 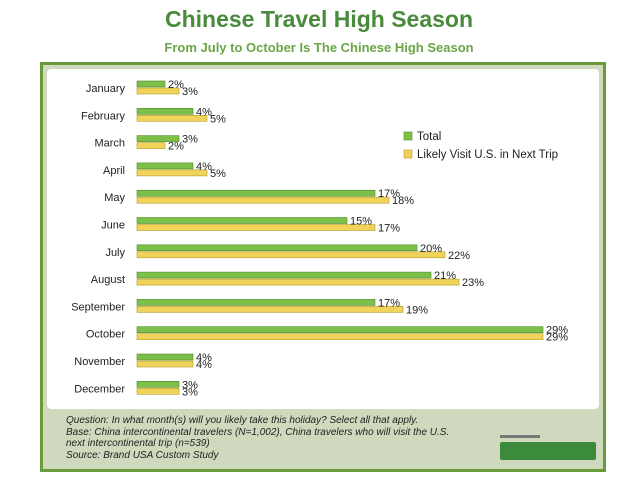 What do you see at coordinates (113, 226) in the screenshot?
I see `category-label: June` at bounding box center [113, 226].